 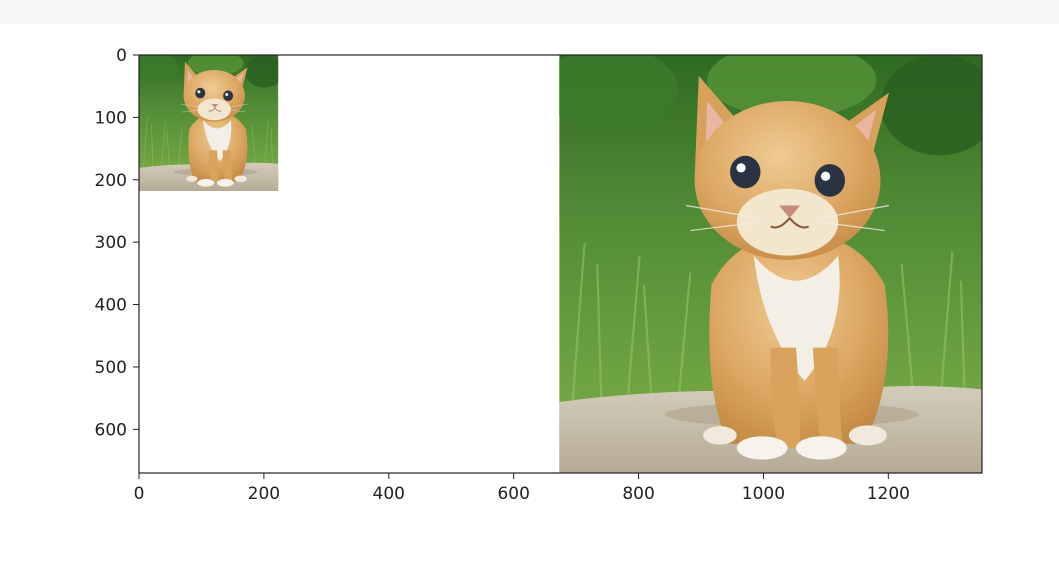 What do you see at coordinates (513, 494) in the screenshot?
I see `x-tick-label: 600` at bounding box center [513, 494].